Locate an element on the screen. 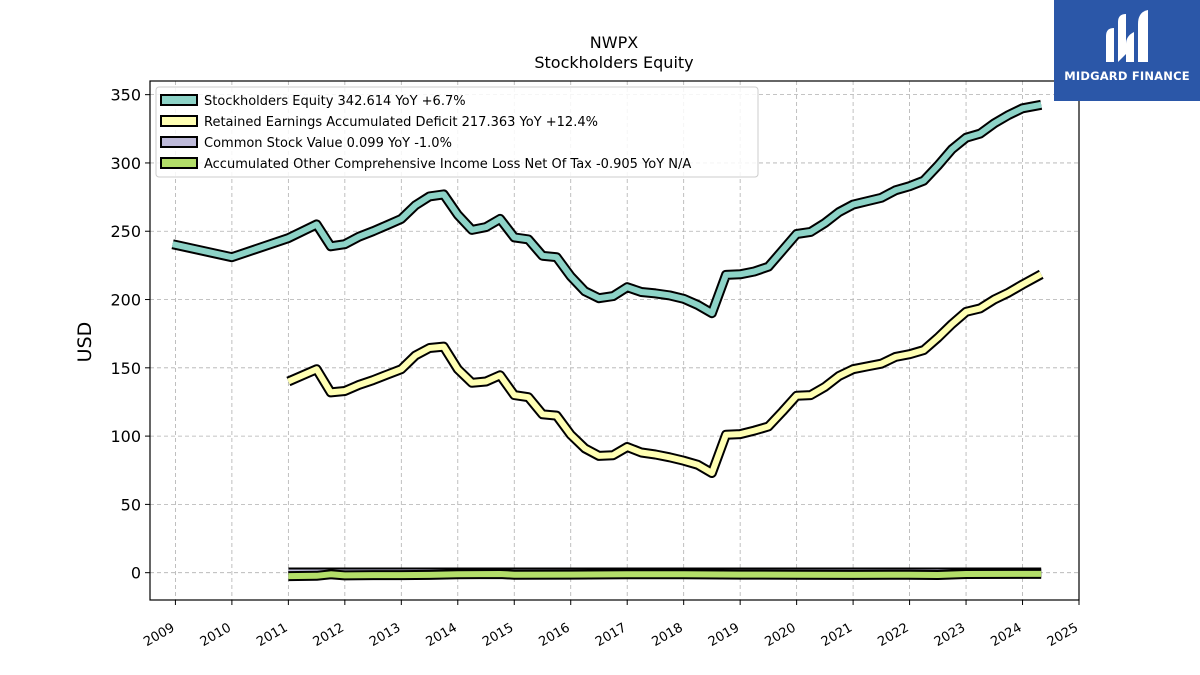  x-tick-label: 2021 is located at coordinates (837, 635).